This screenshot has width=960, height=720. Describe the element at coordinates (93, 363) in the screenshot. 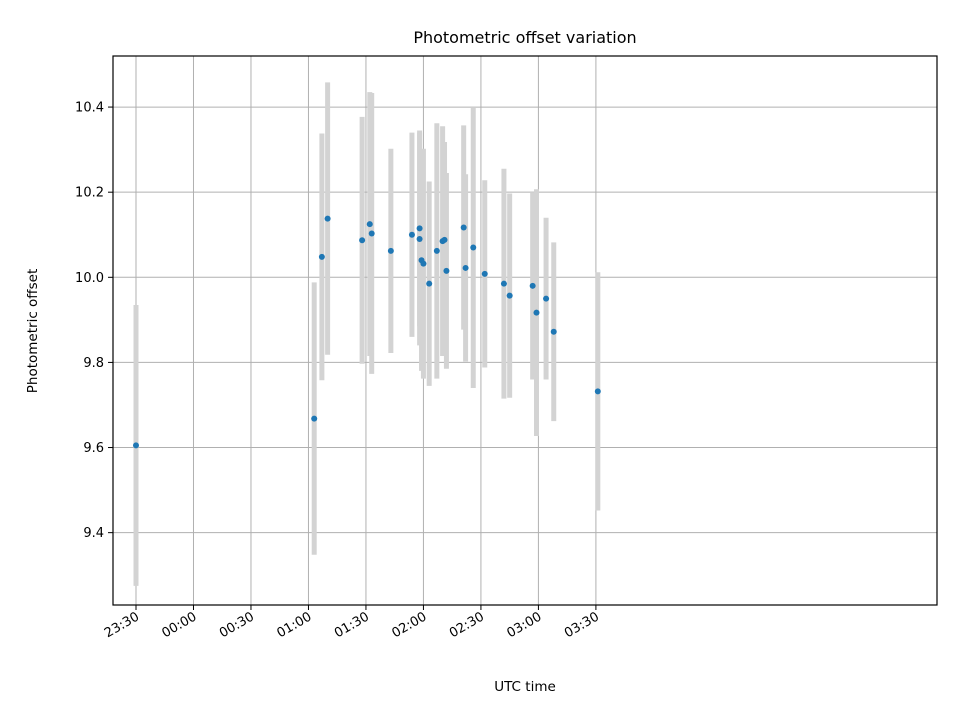

I see `y-tick-label: 9.8` at that location.